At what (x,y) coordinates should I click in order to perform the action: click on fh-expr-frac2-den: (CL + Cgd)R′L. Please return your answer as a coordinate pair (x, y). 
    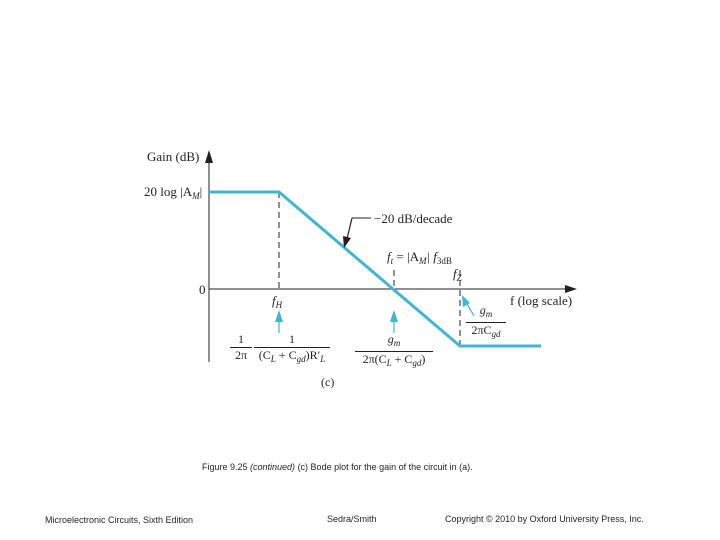
    Looking at the image, I should click on (292, 357).